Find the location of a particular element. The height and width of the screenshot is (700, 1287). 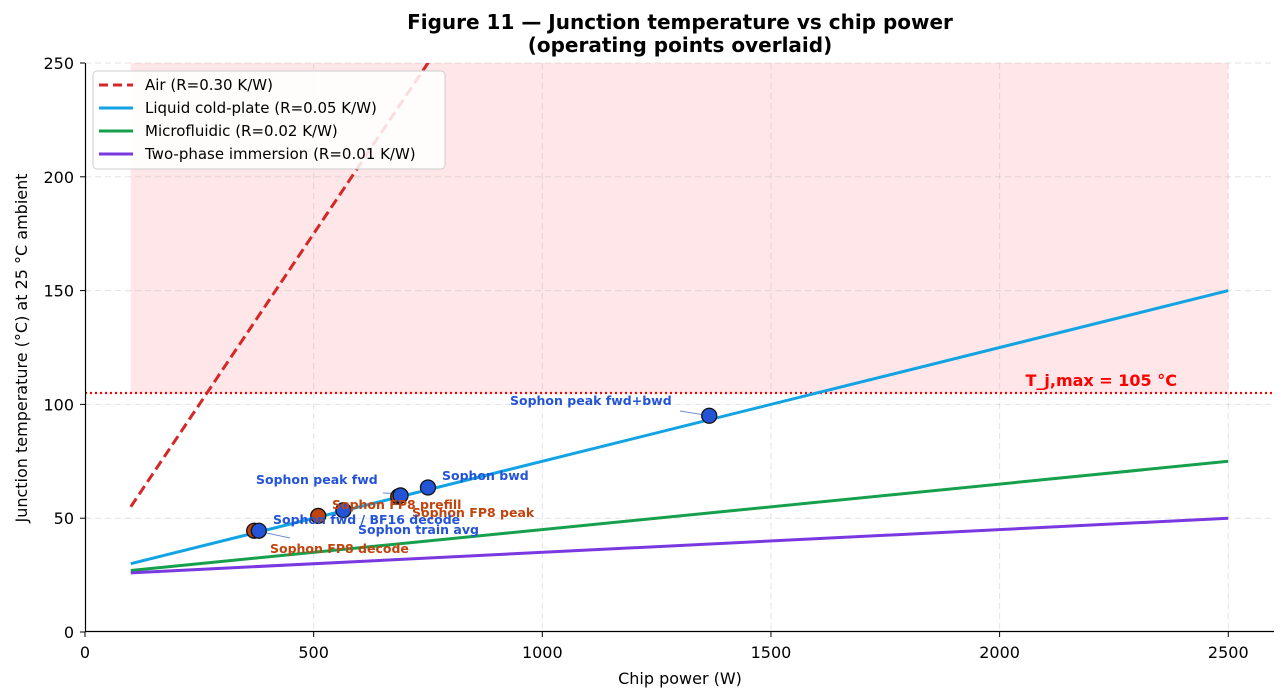

chart-title-line2: (operating points overlaid) is located at coordinates (680, 45).